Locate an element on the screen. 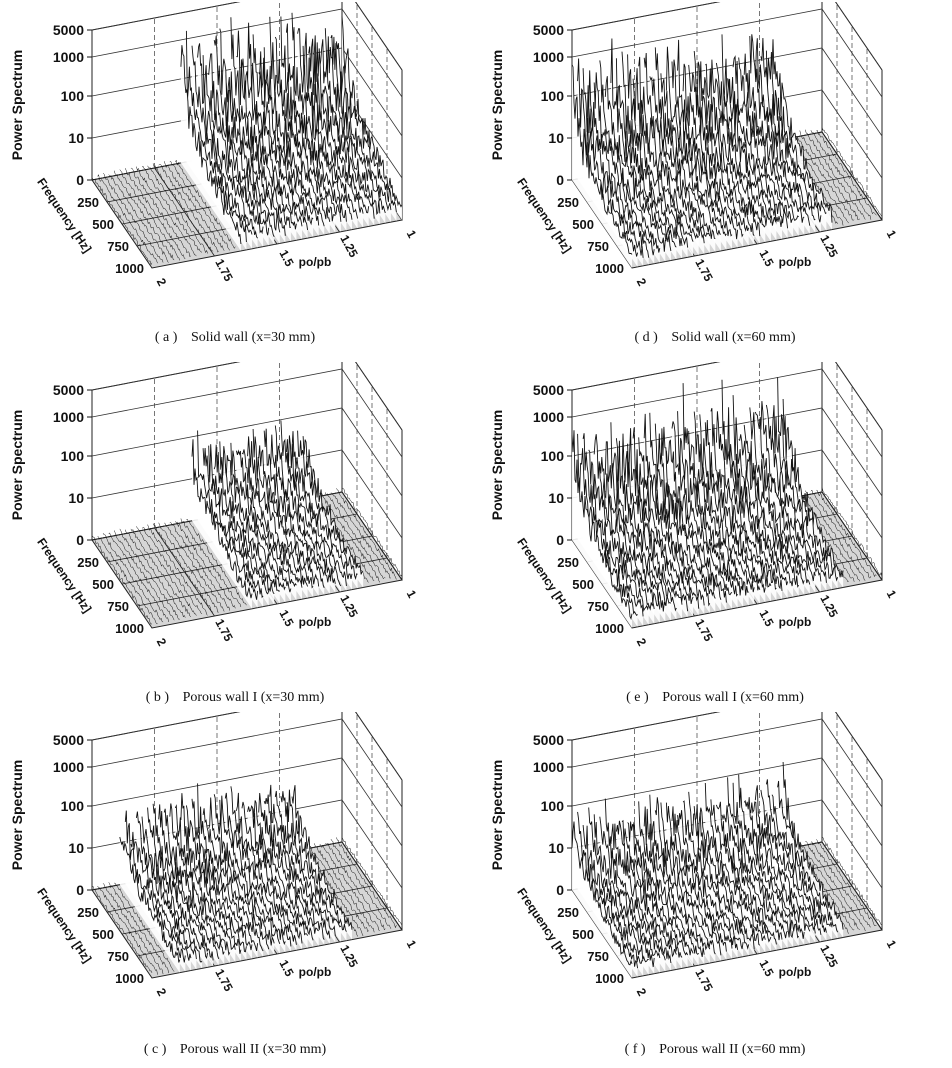 The height and width of the screenshot is (1068, 952). p-tick-label: 1.75 is located at coordinates (223, 630).